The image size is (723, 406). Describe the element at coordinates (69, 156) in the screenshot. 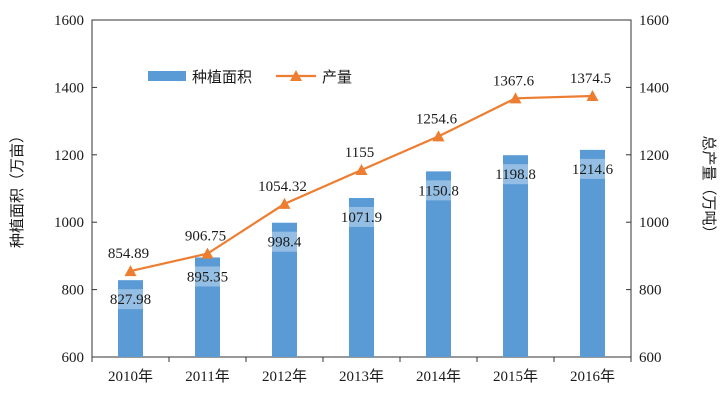

I see `y-left-tick-label: 1200` at that location.